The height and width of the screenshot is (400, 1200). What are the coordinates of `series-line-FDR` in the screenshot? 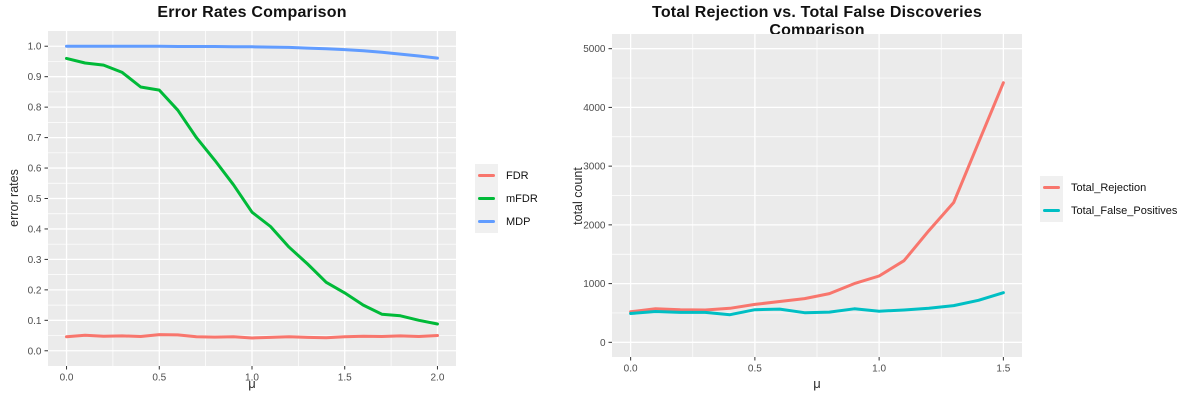 It's located at (252, 336).